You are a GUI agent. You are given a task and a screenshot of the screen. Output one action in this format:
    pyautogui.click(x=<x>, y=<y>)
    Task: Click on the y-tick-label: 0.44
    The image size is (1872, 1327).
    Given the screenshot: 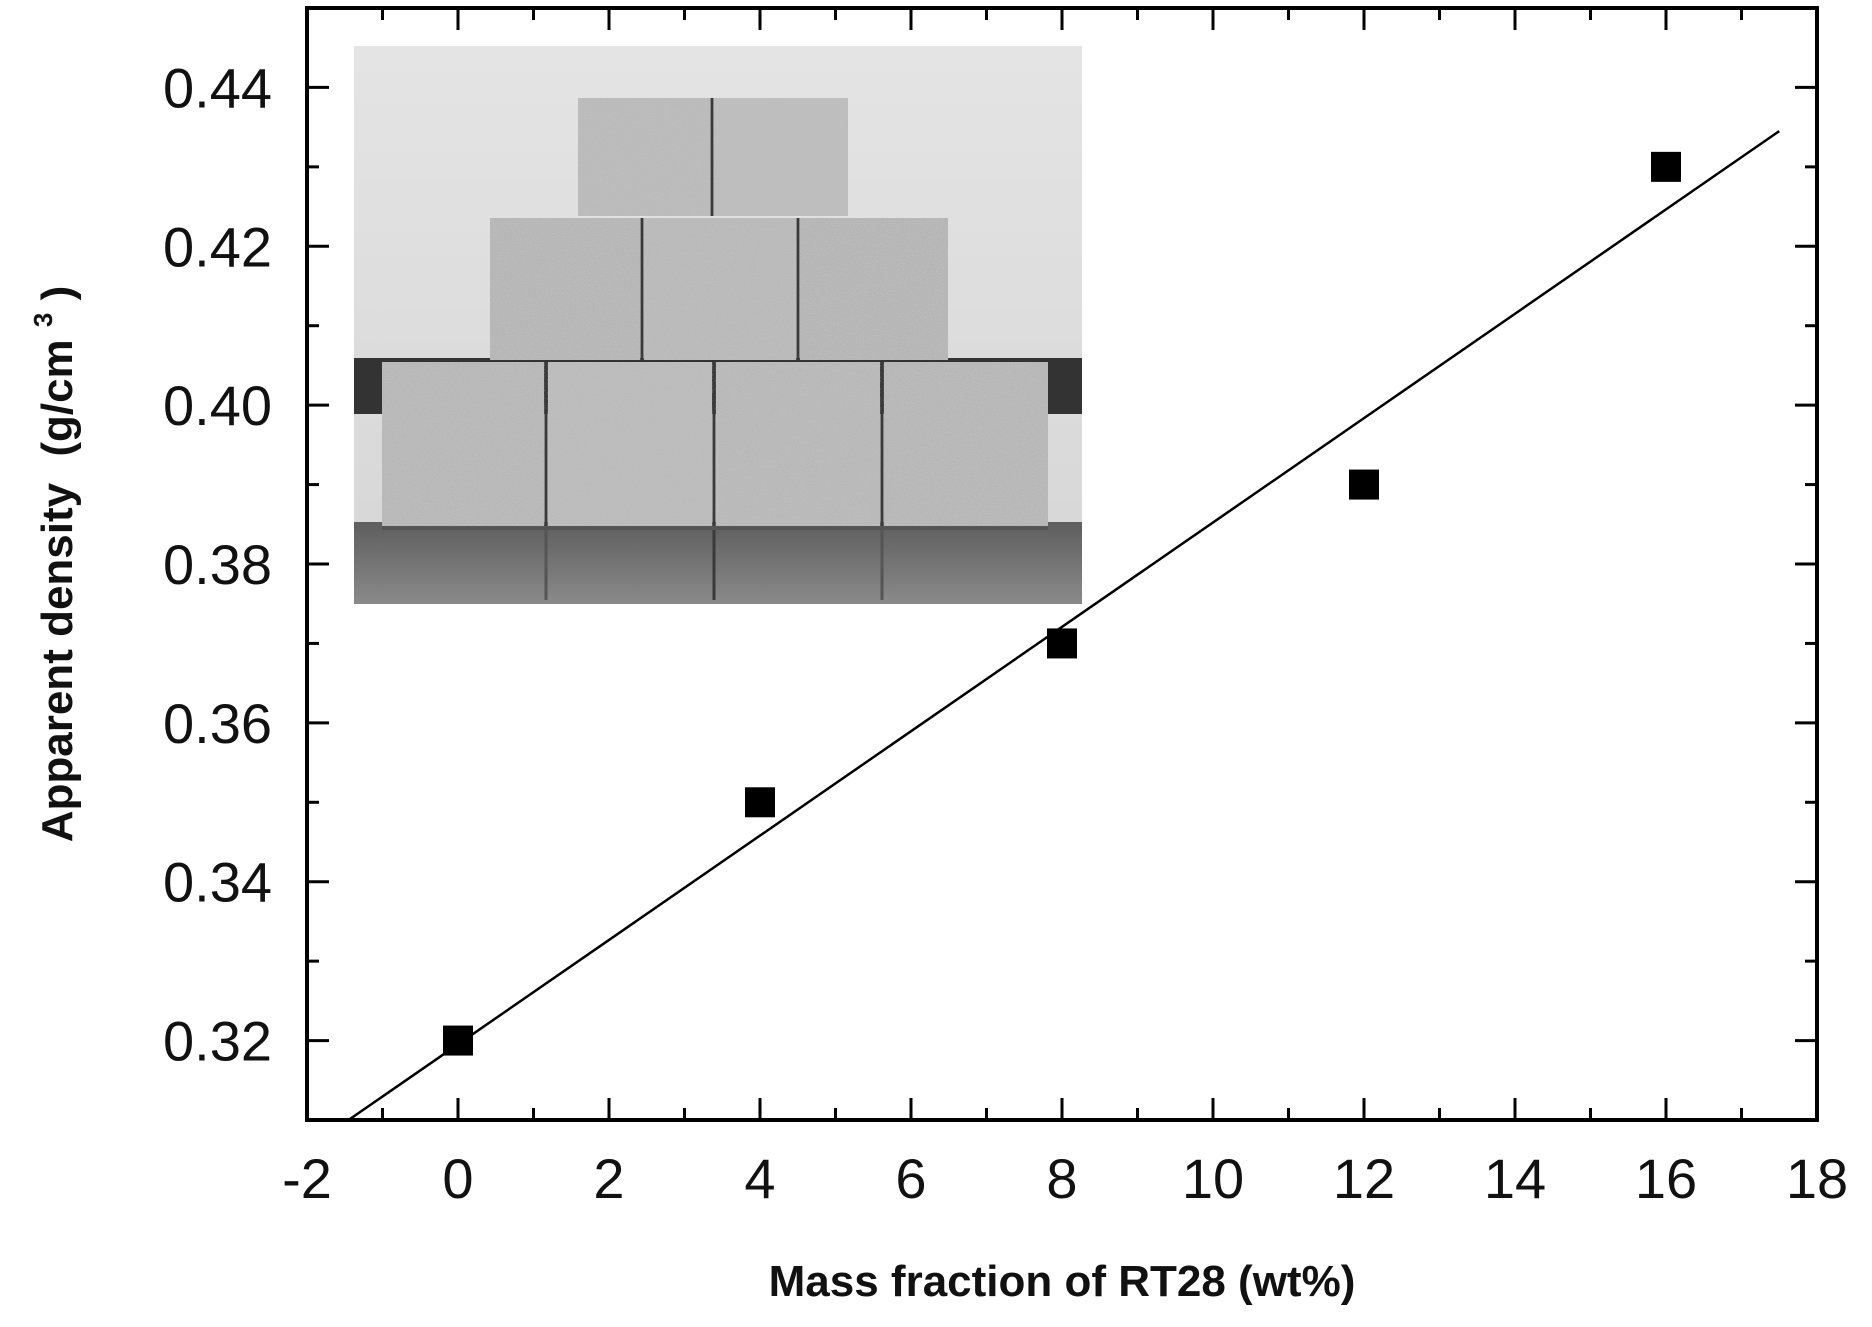 What is the action you would take?
    pyautogui.click(x=217, y=87)
    